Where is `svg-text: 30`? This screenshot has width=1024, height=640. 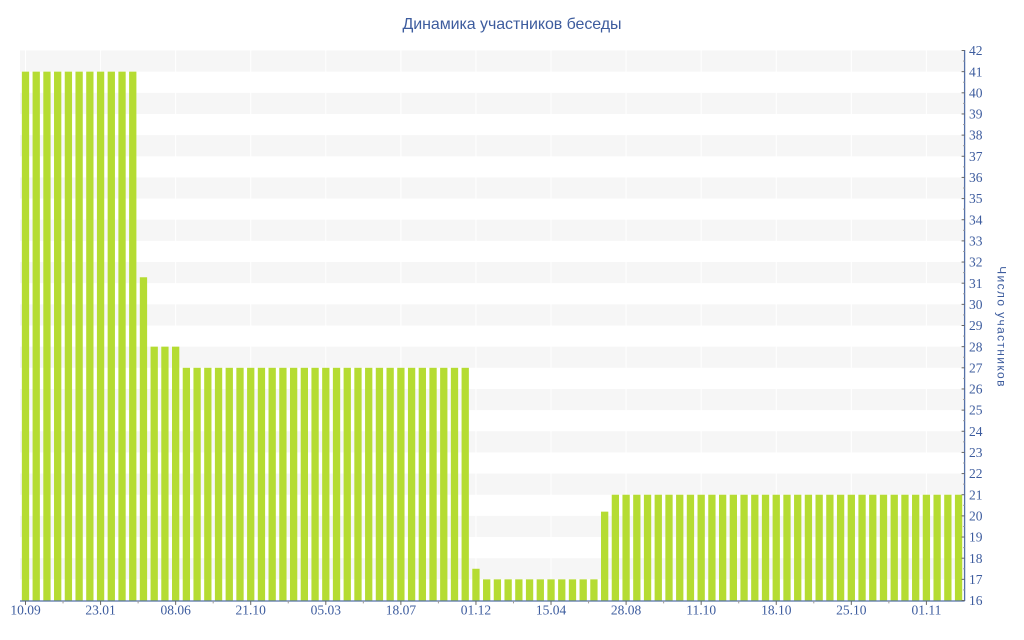 svg-text: 30 is located at coordinates (976, 304).